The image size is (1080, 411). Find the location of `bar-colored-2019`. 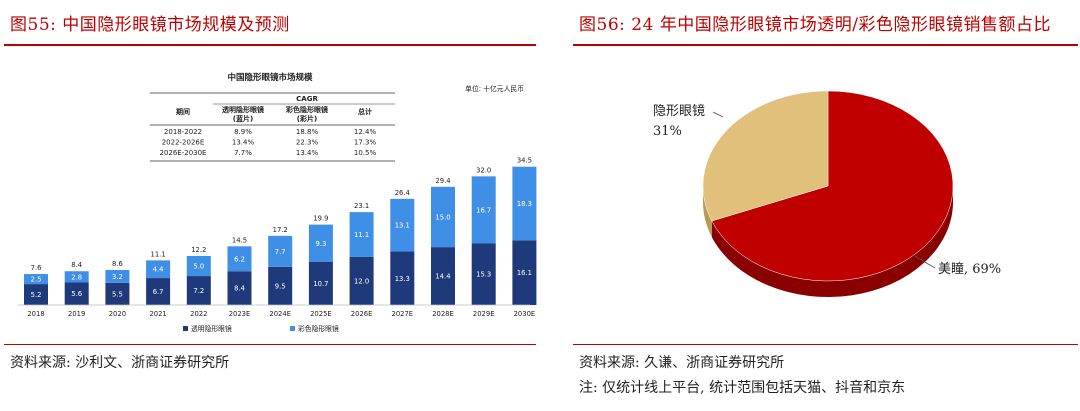

bar-colored-2019 is located at coordinates (76, 277).